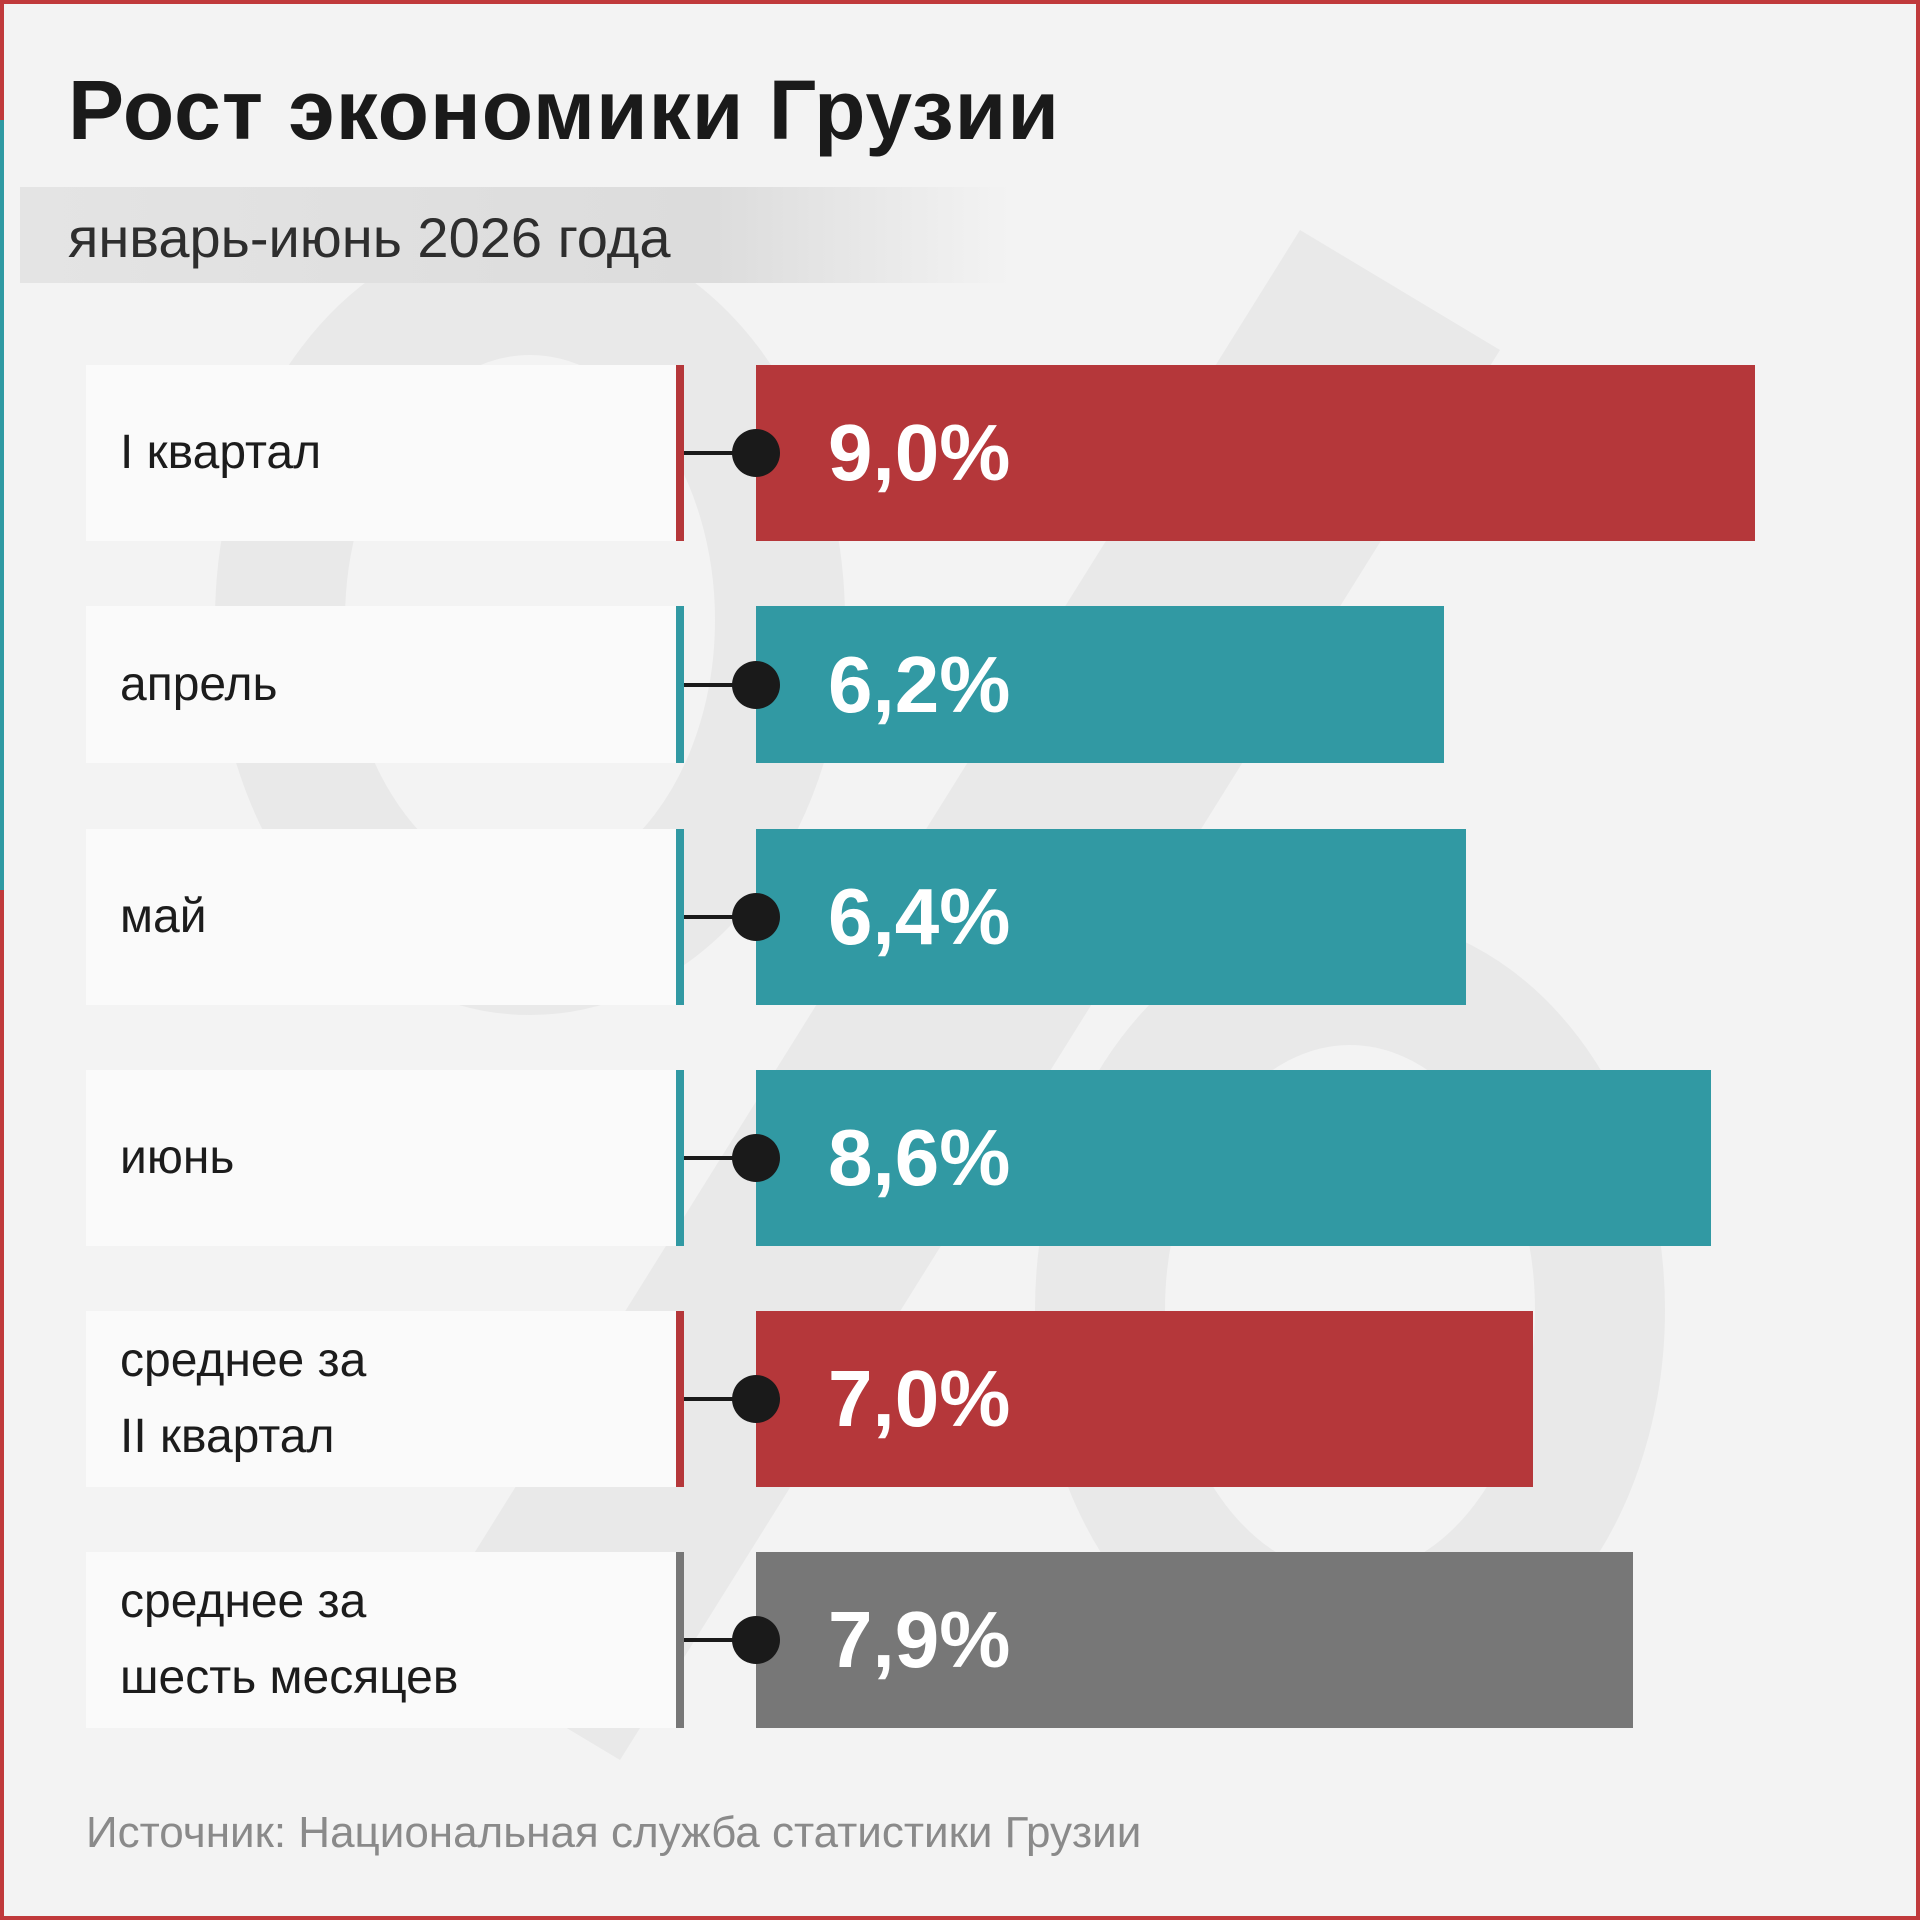 The width and height of the screenshot is (1920, 1920). Describe the element at coordinates (960, 2) in the screenshot. I see `frame-top` at that location.